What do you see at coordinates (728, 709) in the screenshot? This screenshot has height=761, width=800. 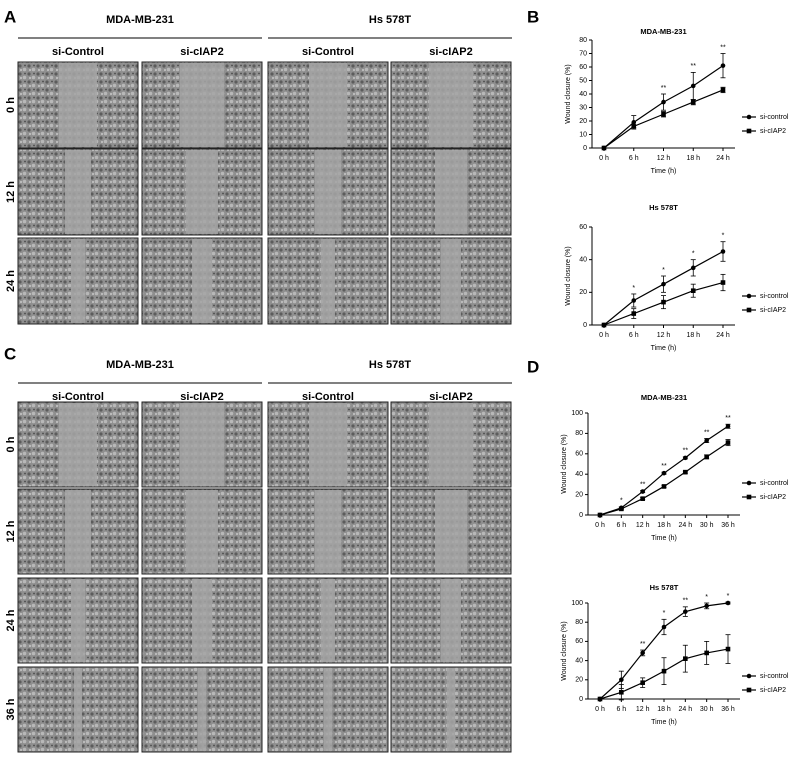 I see `x-tick-label: 36 h` at bounding box center [728, 709].